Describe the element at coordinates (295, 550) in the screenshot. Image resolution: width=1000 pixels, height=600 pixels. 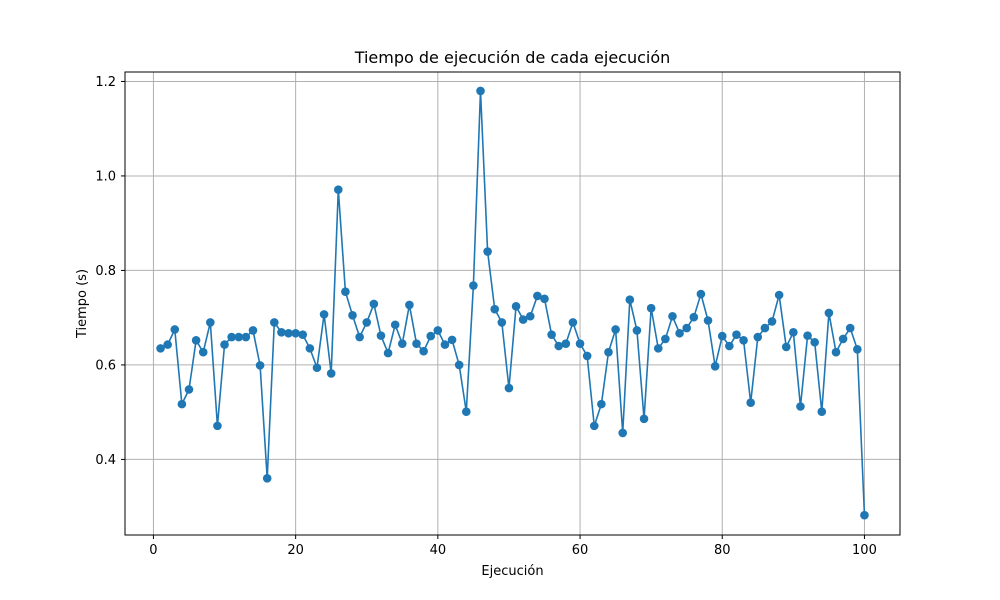
I see `x-tick-label: 20` at that location.